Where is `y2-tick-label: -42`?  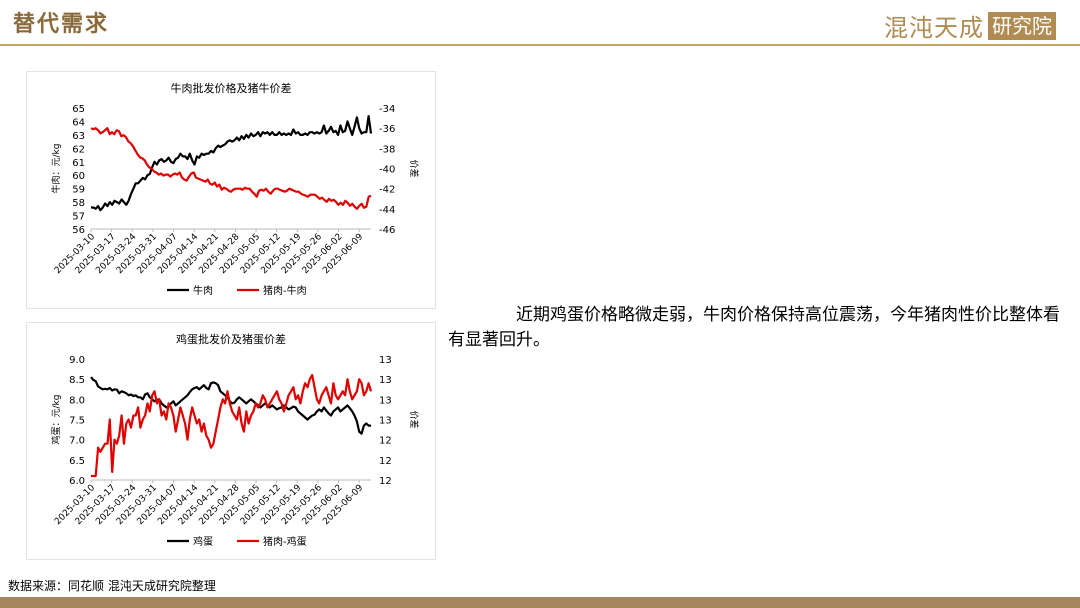
y2-tick-label: -42 is located at coordinates (387, 190).